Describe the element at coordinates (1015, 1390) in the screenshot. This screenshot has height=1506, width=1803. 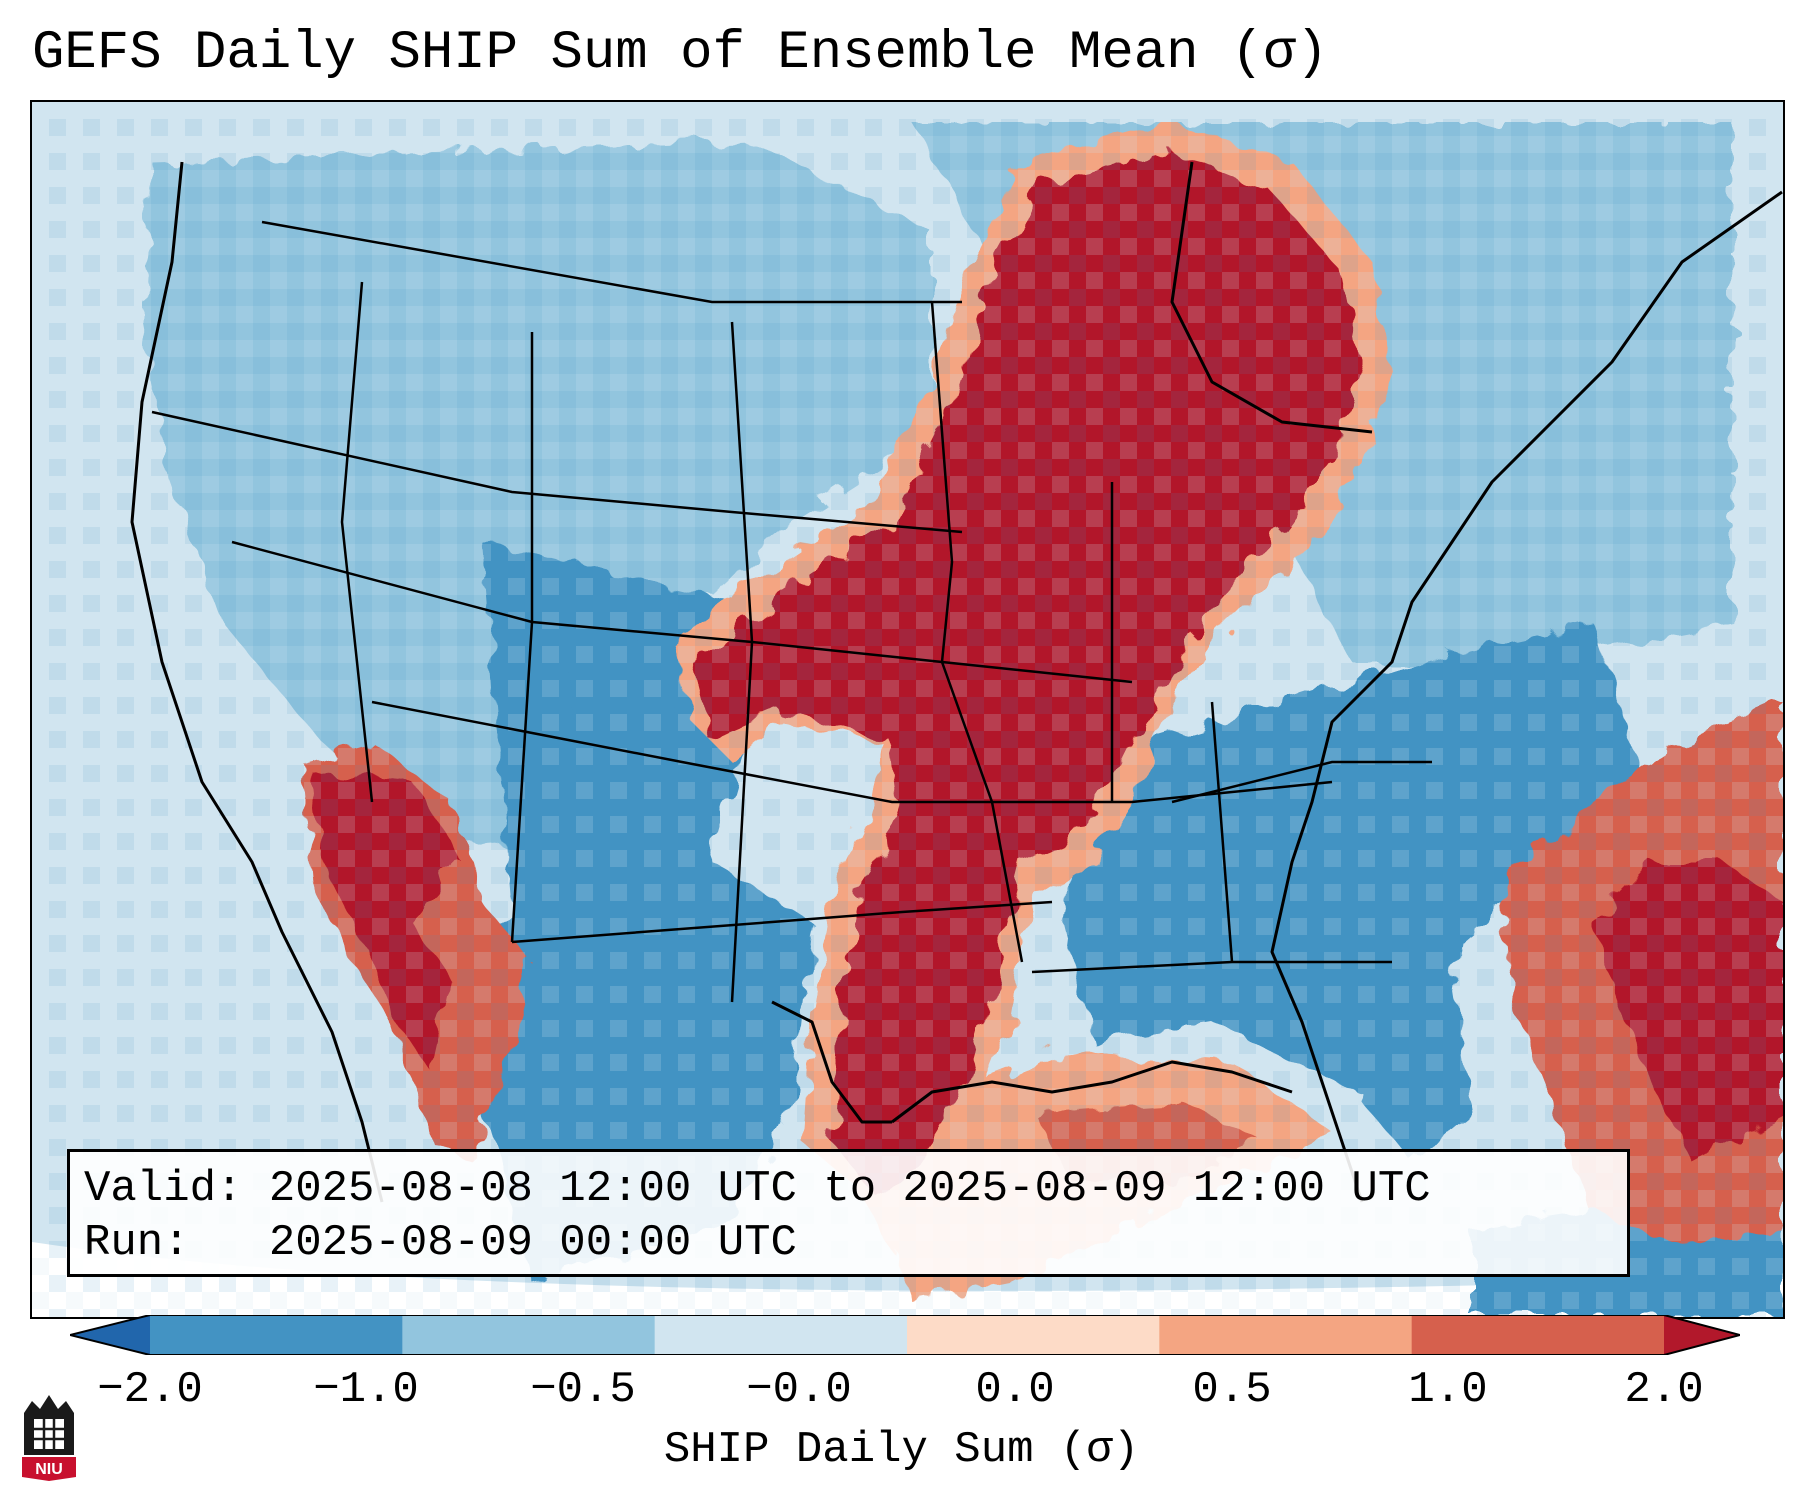
I see `colorbar-tick: 0.0` at that location.